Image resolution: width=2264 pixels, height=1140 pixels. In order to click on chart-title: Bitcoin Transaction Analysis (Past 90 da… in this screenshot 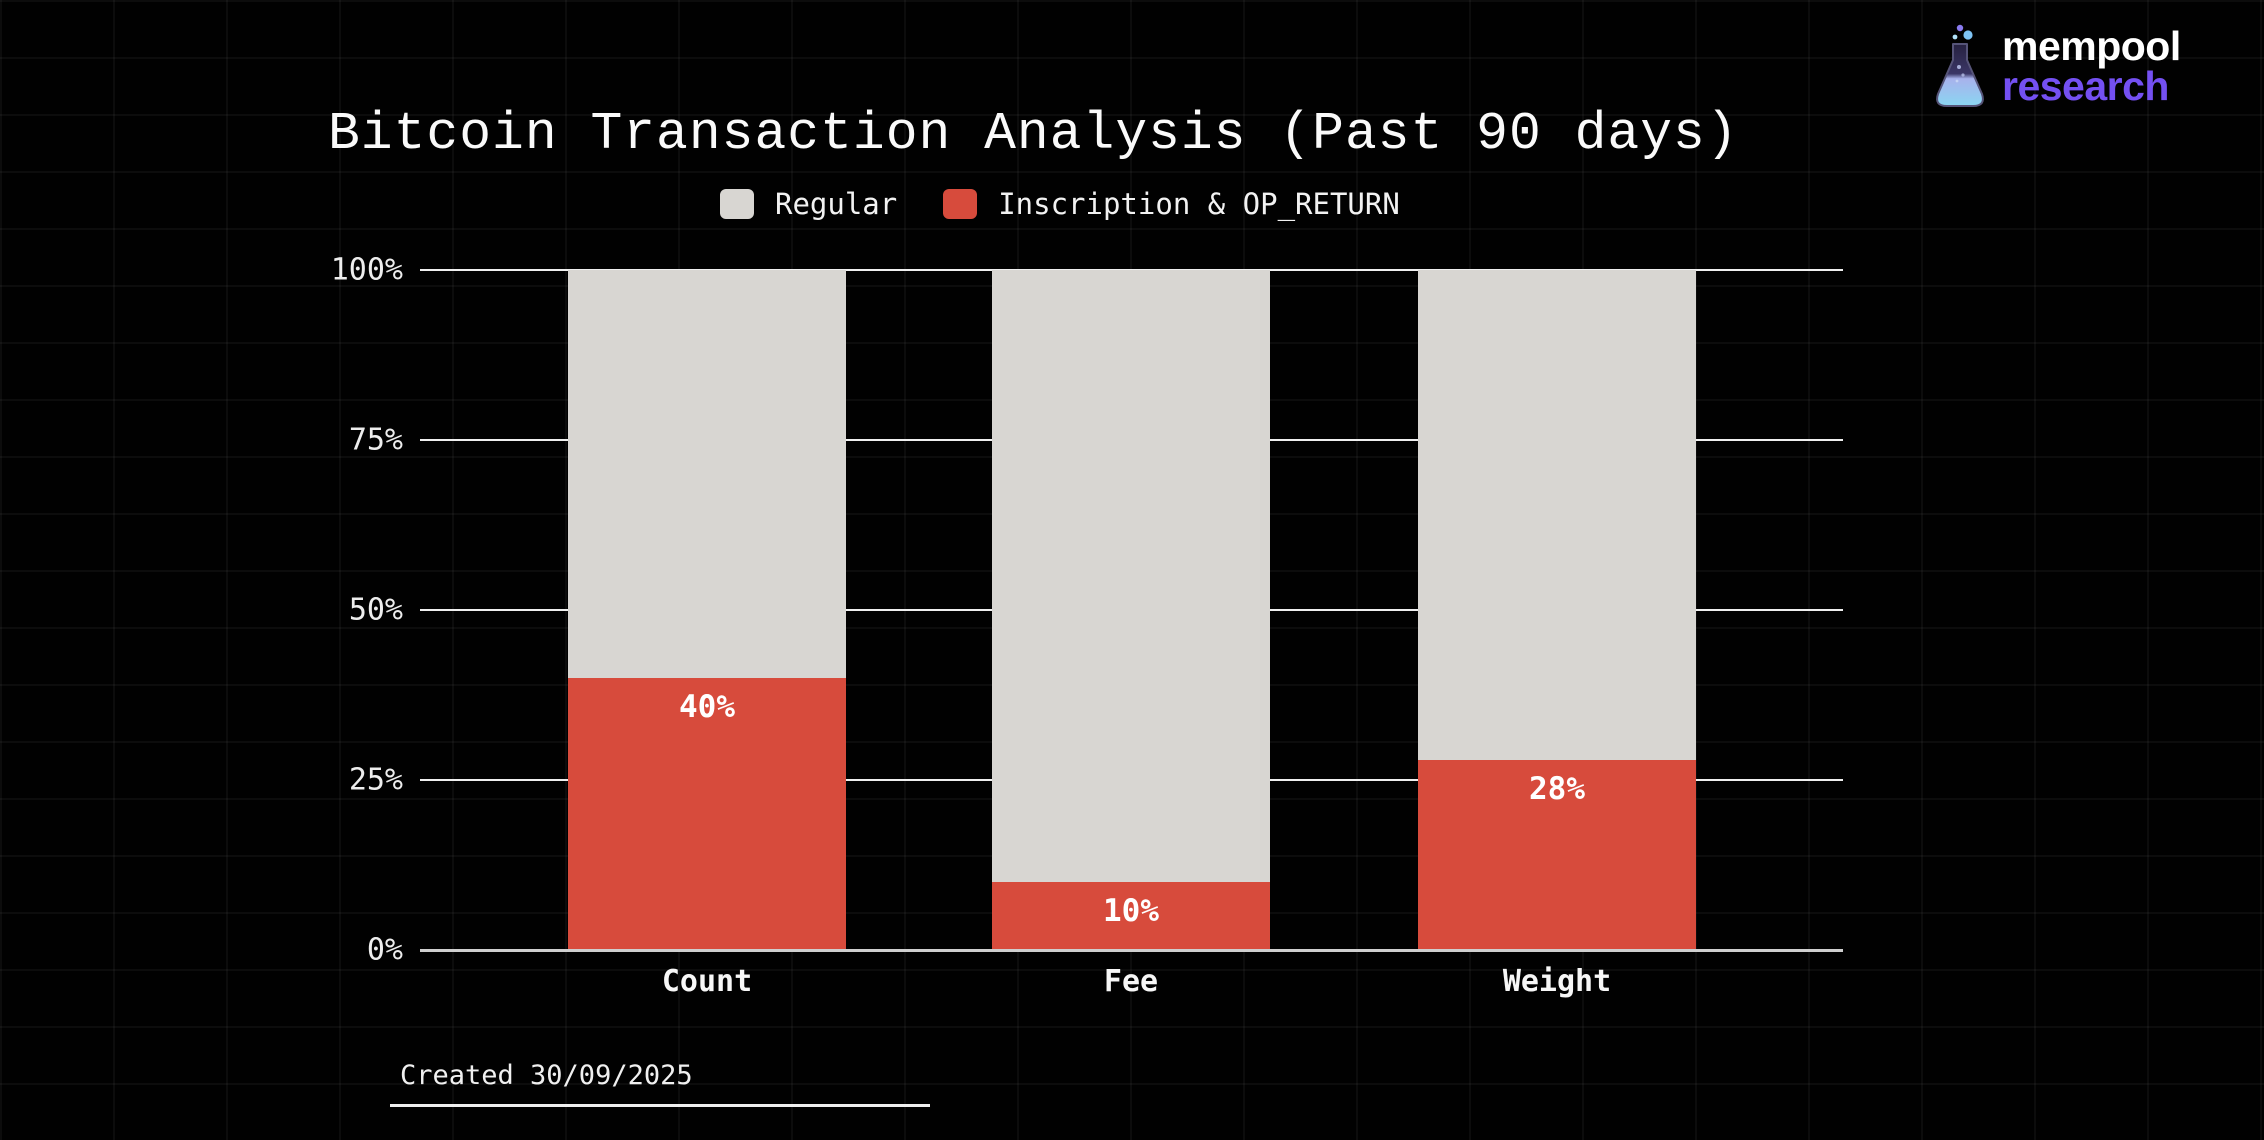, I will do `click(1033, 134)`.